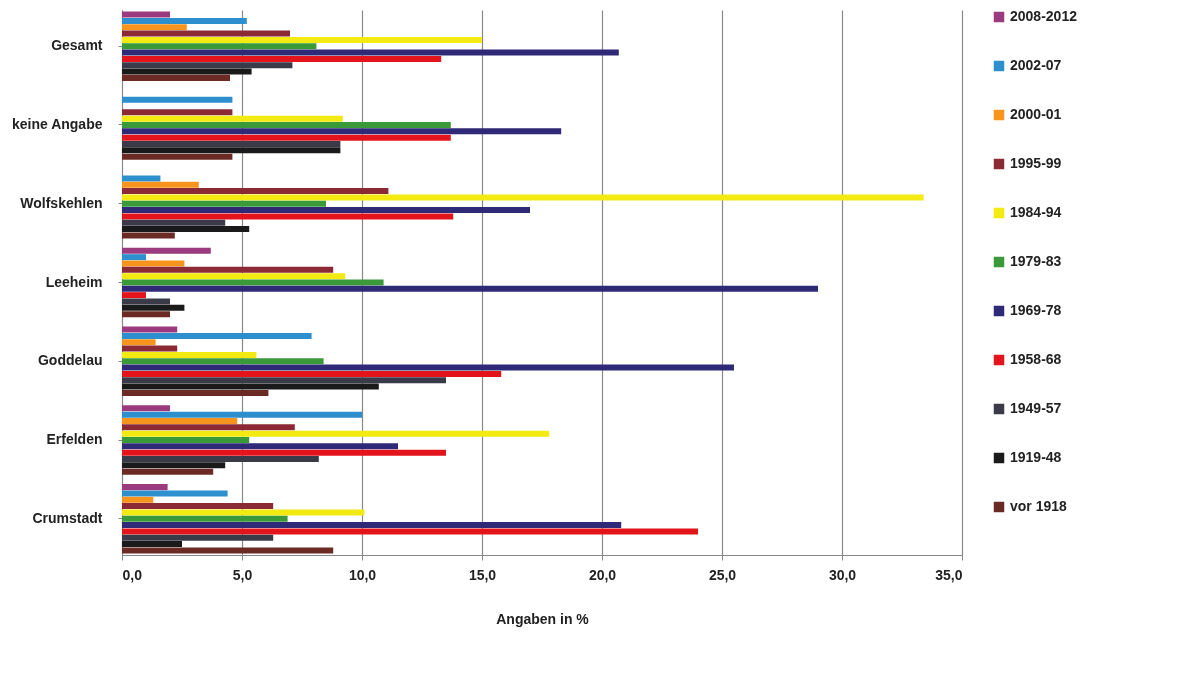 The image size is (1191, 679). What do you see at coordinates (67, 517) in the screenshot?
I see `y-tick-label: Crumstadt` at bounding box center [67, 517].